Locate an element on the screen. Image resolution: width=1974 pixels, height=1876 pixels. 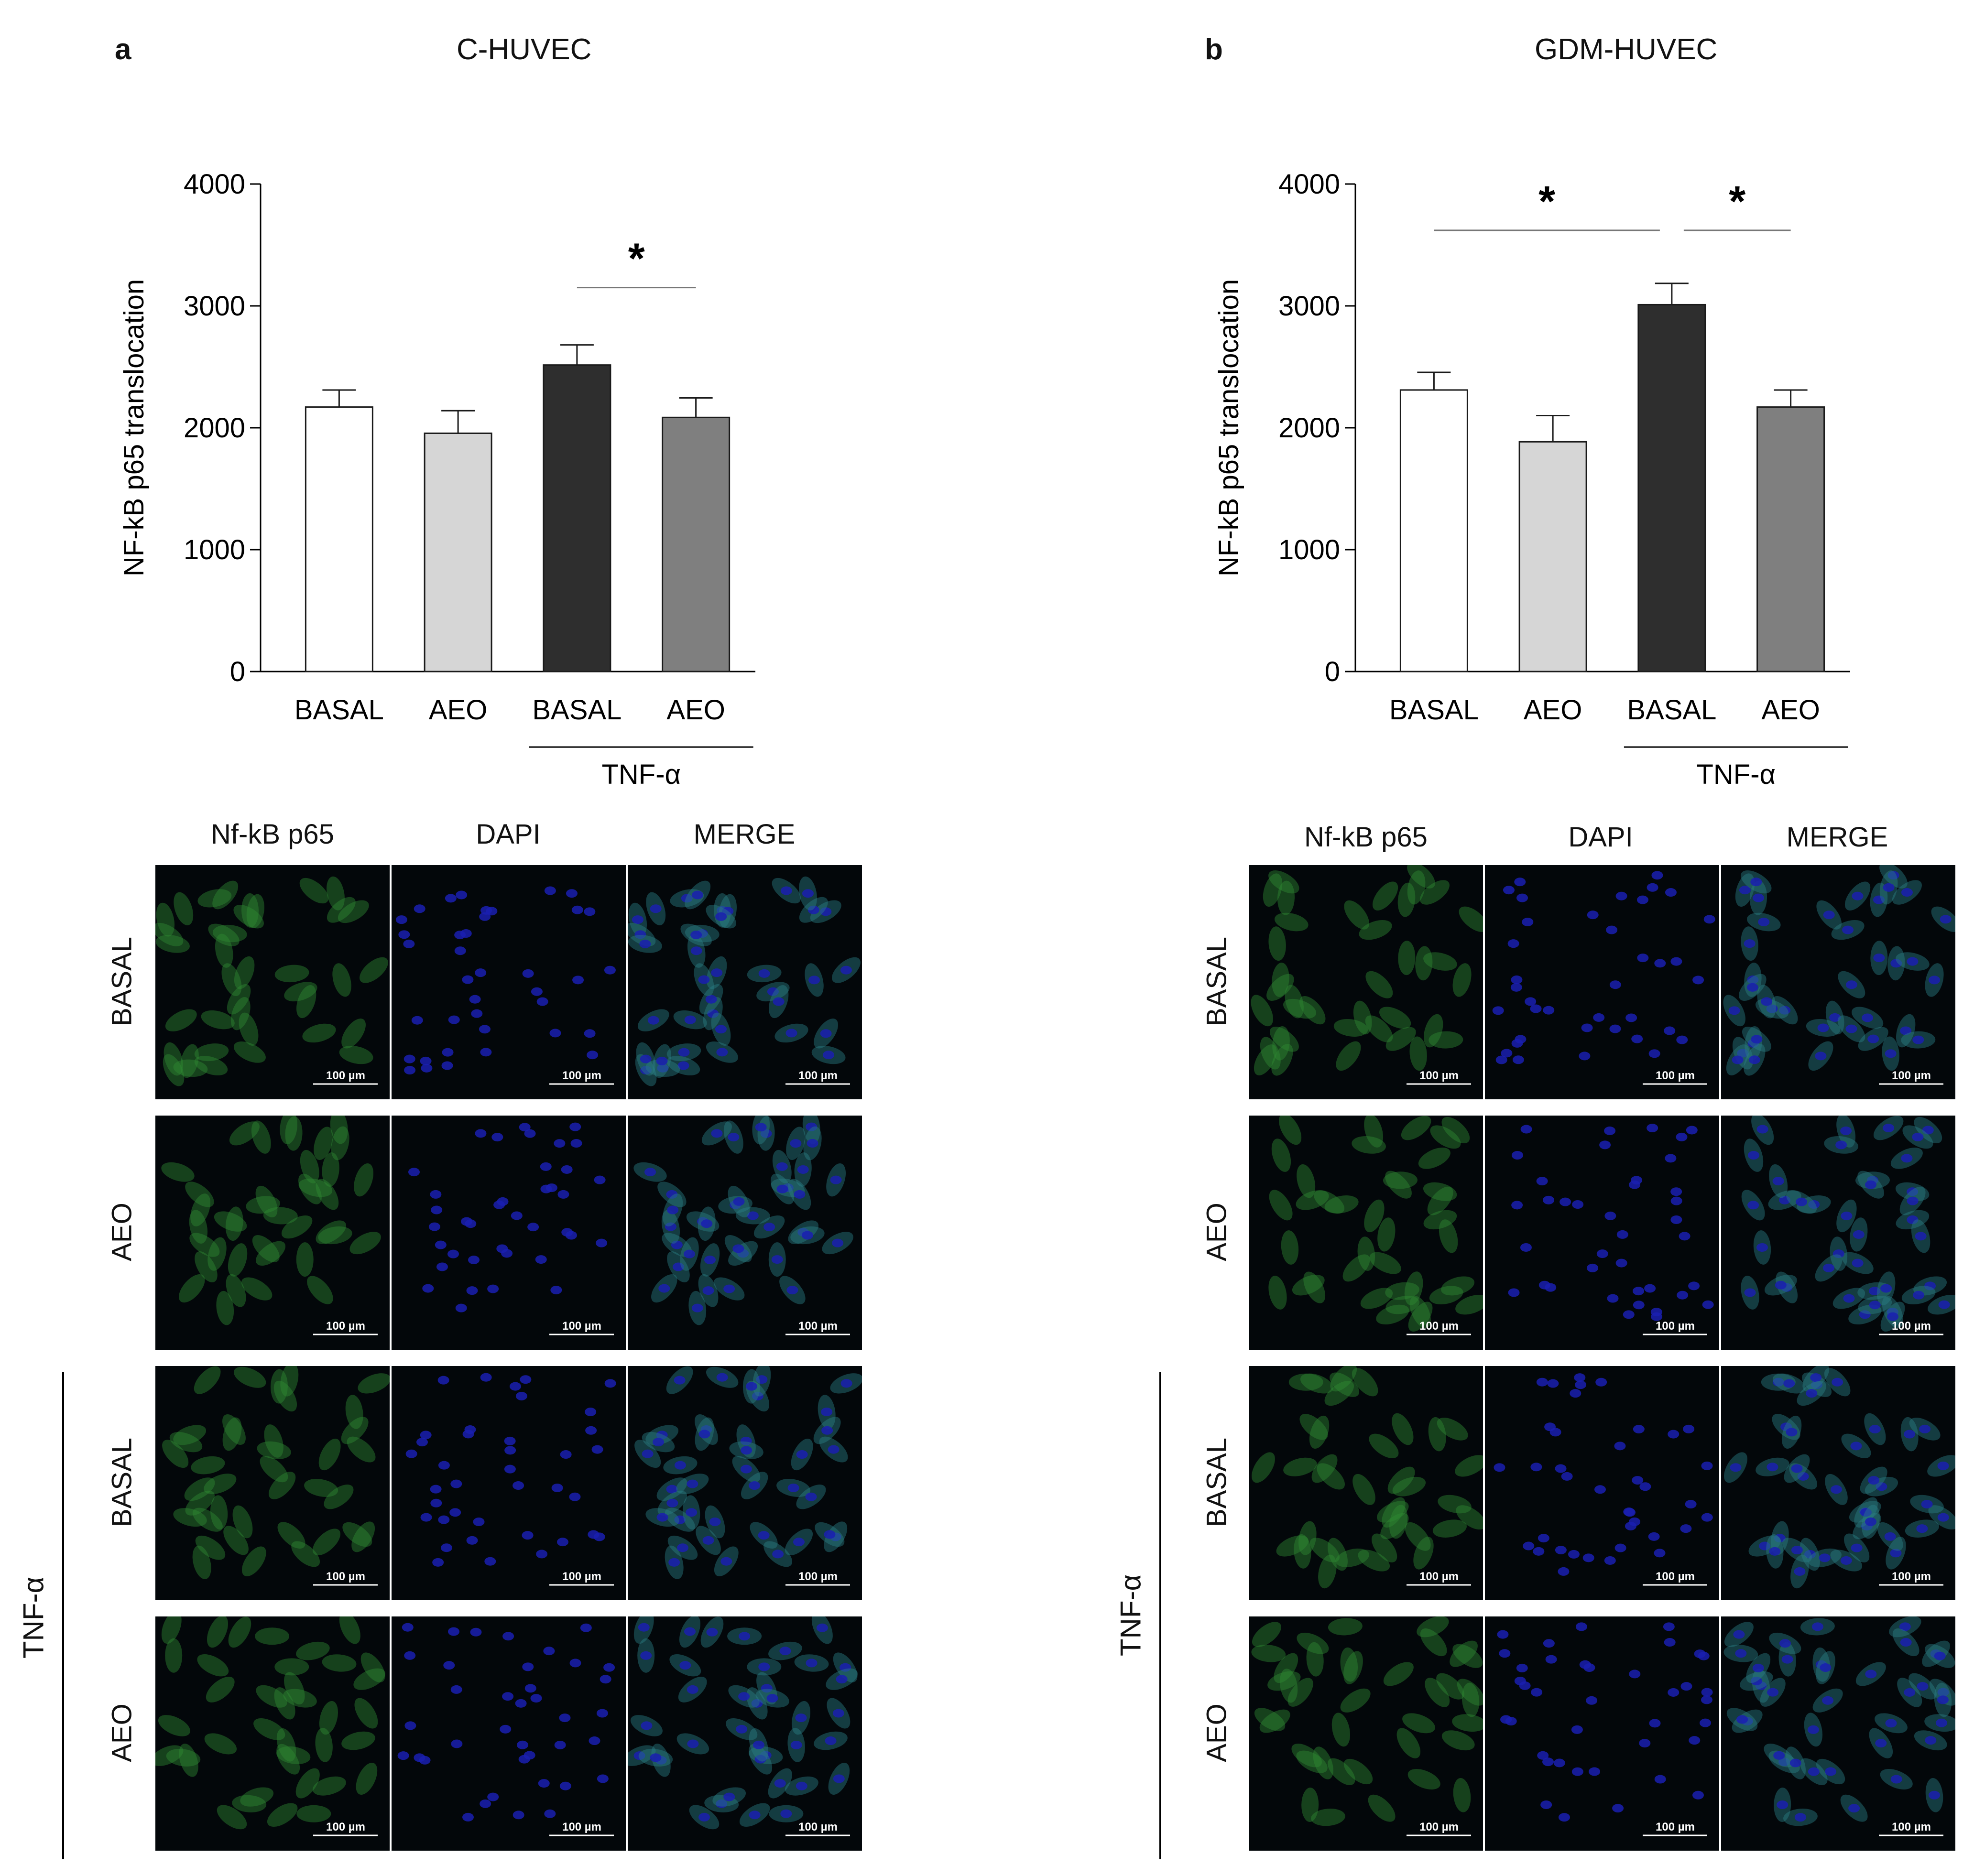
column-header-merge: MERGE is located at coordinates (1837, 837).